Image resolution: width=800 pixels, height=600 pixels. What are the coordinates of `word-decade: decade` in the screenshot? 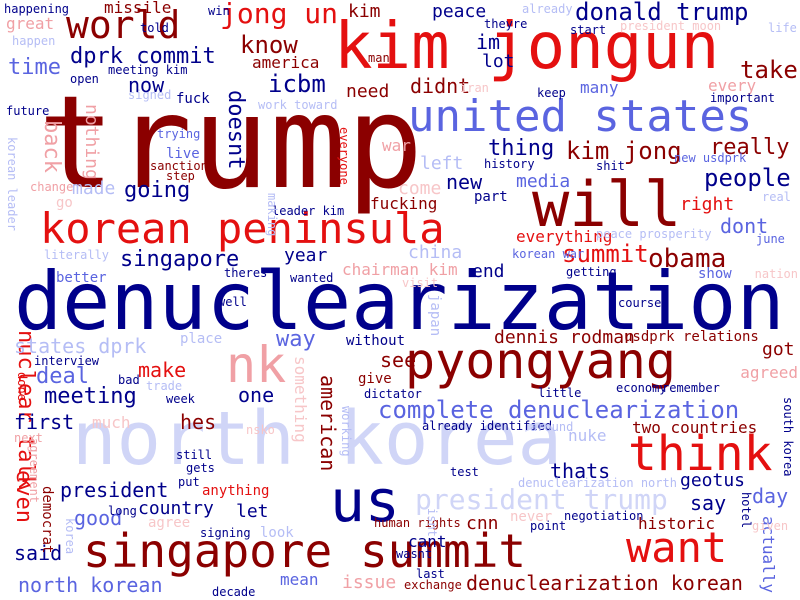 It's located at (234, 592).